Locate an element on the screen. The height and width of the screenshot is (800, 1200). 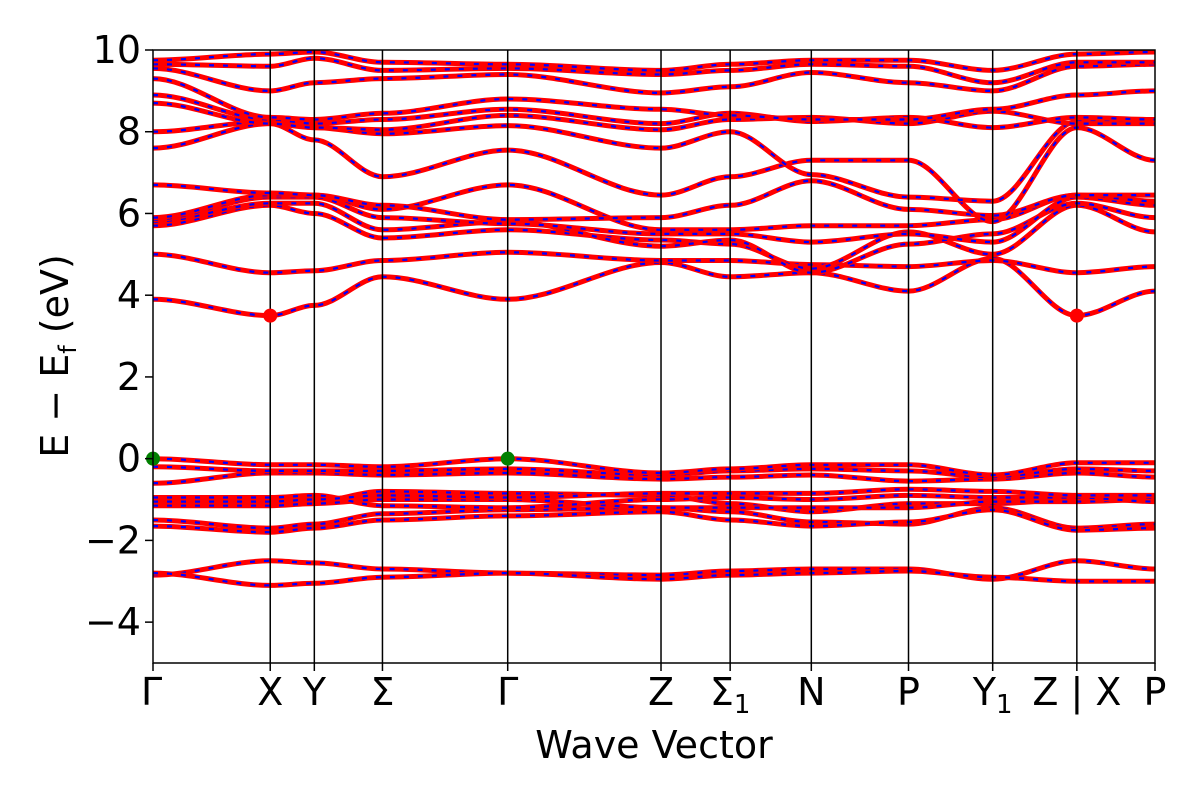
band-19-spin-down is located at coordinates (653, 161).